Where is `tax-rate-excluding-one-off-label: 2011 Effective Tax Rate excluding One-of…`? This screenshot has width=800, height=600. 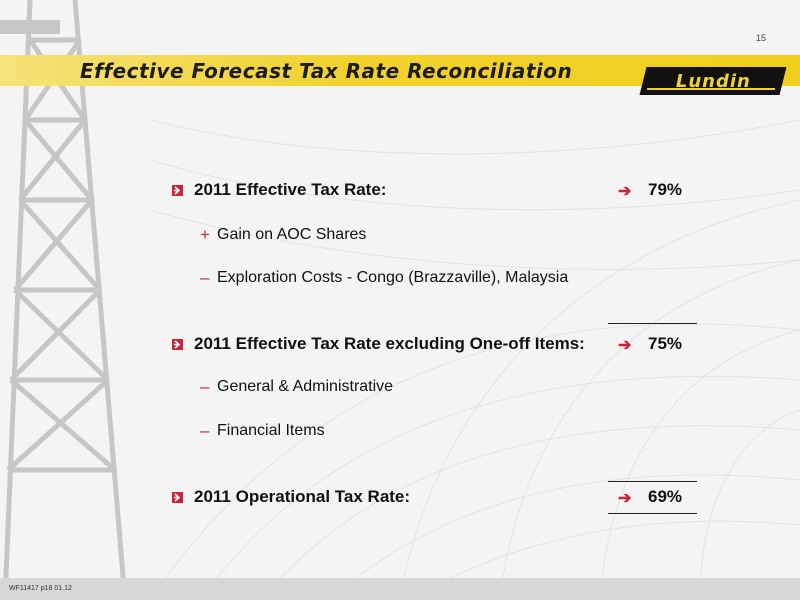 tax-rate-excluding-one-off-label: 2011 Effective Tax Rate excluding One-of… is located at coordinates (389, 343).